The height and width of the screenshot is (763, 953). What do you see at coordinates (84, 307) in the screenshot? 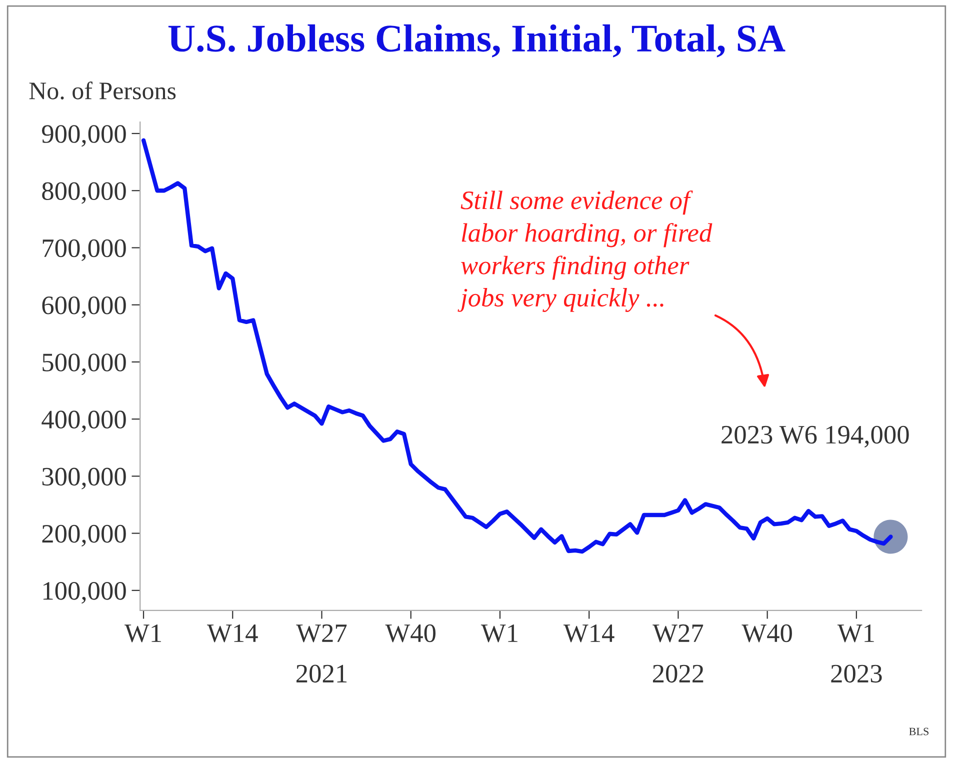
I see `y-tick-label: 600,000` at bounding box center [84, 307].